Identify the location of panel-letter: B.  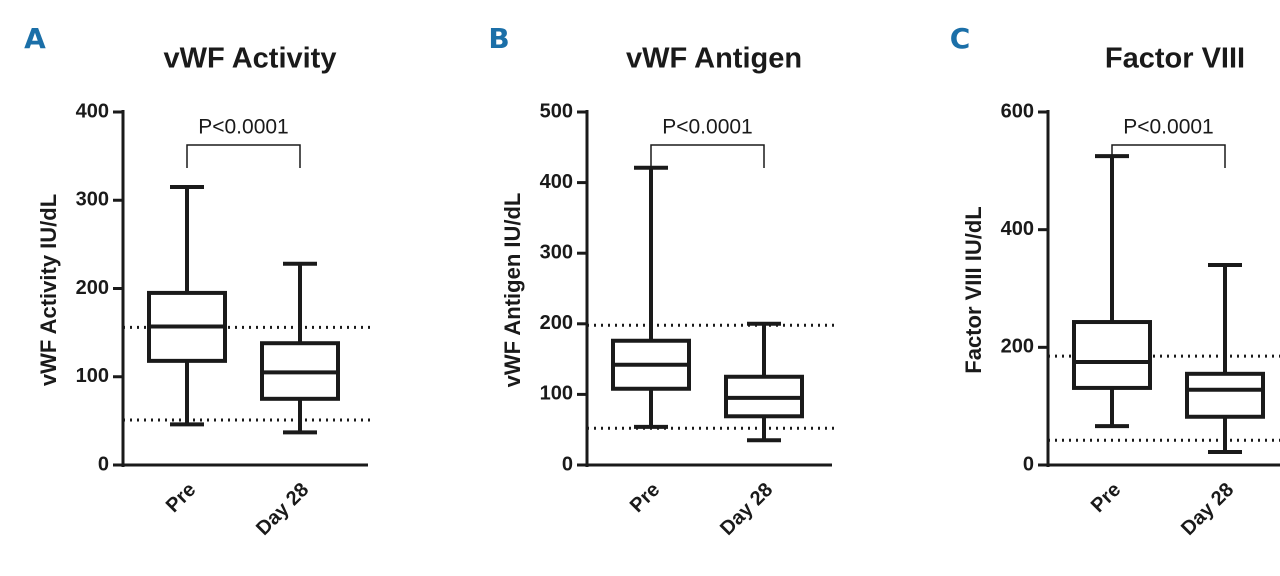
(498, 38).